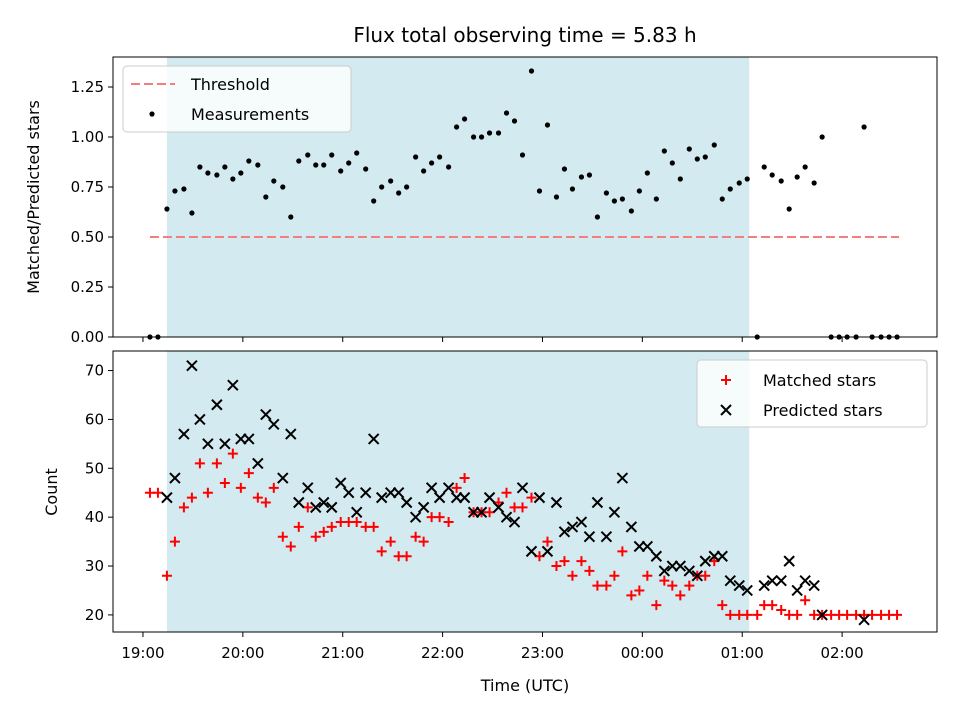  Describe the element at coordinates (87, 187) in the screenshot. I see `top-y-tick-label: 0.75` at that location.